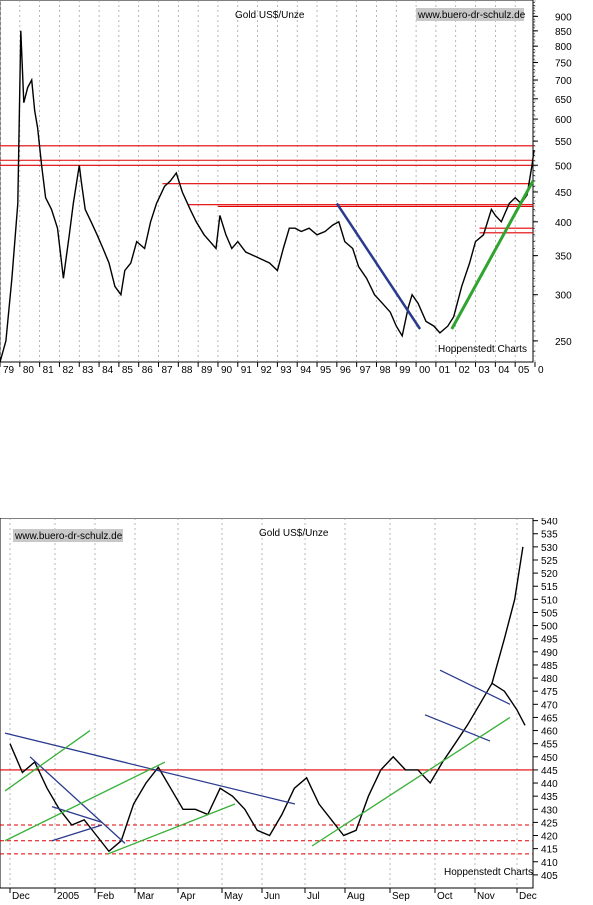 Image resolution: width=593 pixels, height=905 pixels. What do you see at coordinates (29, 370) in the screenshot?
I see `x-tick-label: 80` at bounding box center [29, 370].